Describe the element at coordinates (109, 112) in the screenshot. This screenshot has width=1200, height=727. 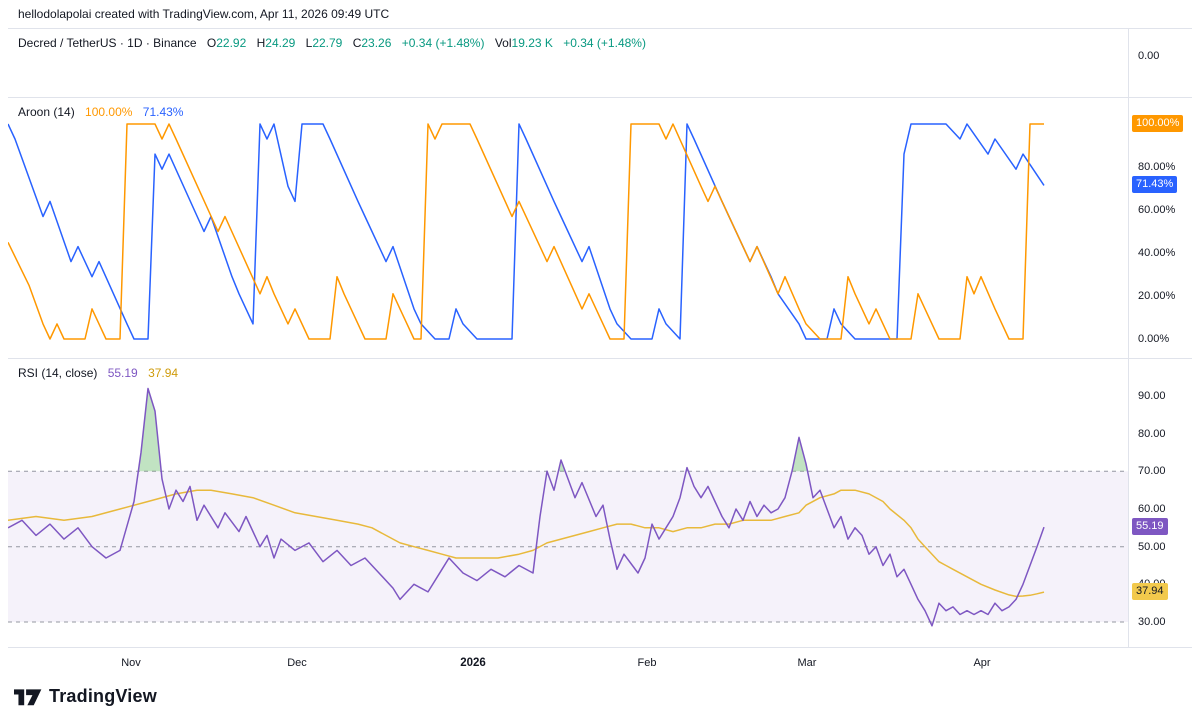
I see `aroon-up-value: 100.00%` at that location.